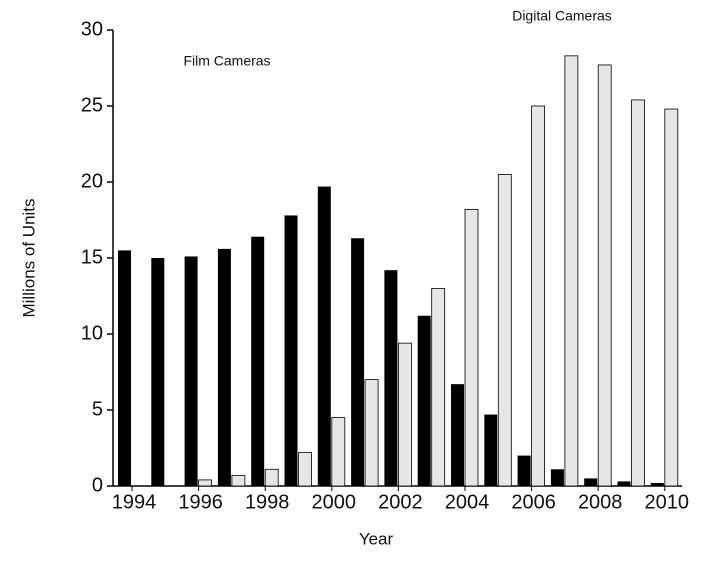 Image resolution: width=724 pixels, height=564 pixels. I want to click on y-tick-label: 0, so click(97, 485).